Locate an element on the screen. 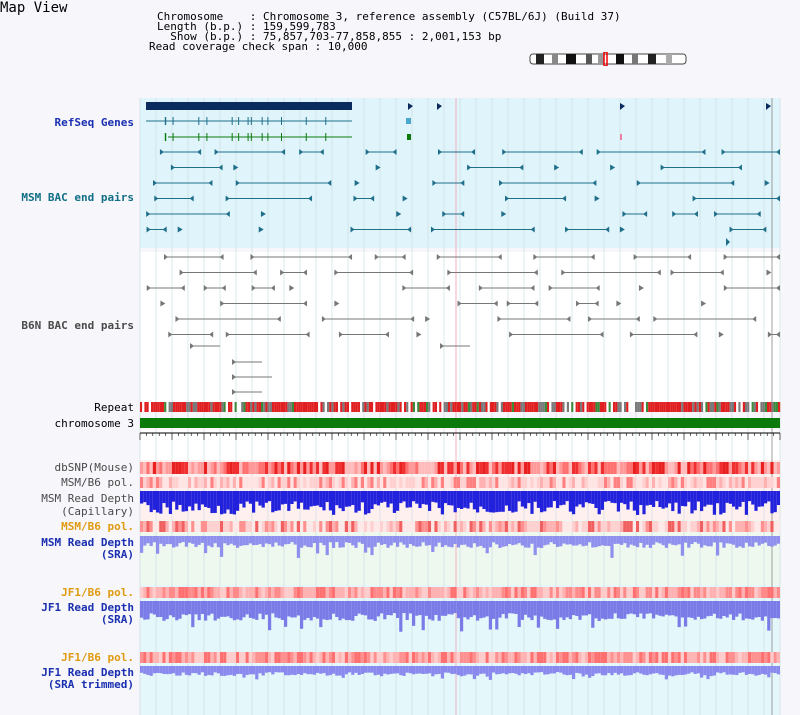  track-label-refseq: RefSeq Genes is located at coordinates (94, 122).